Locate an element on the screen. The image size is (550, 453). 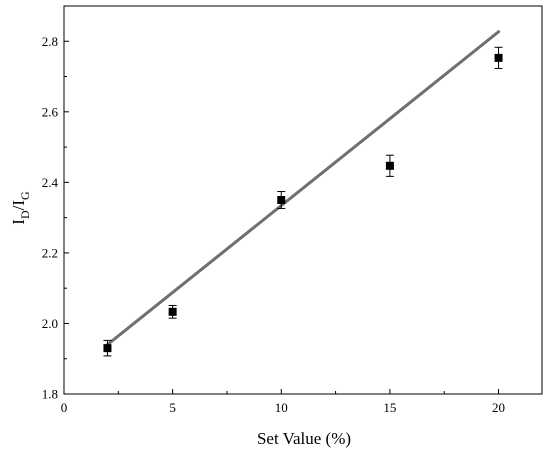
y-tick-label: 2.0 is located at coordinates (50, 323).